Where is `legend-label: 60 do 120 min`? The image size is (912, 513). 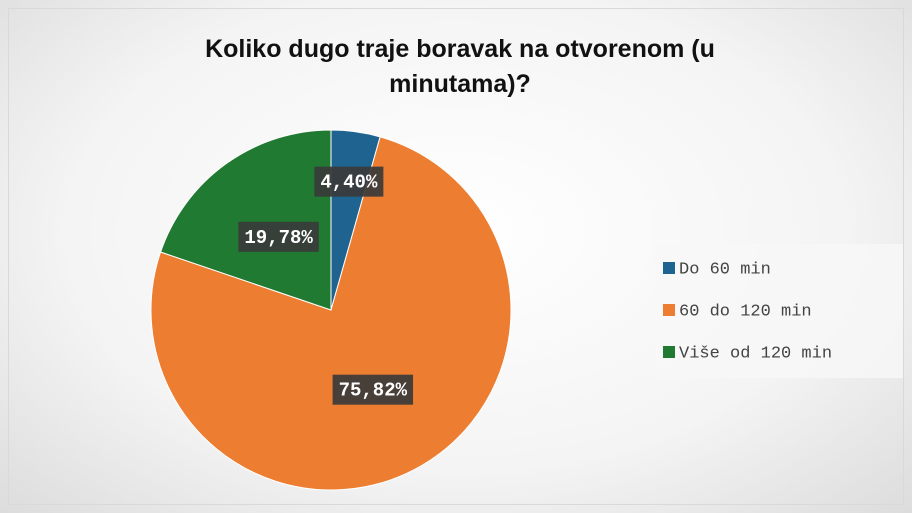
legend-label: 60 do 120 min is located at coordinates (745, 311).